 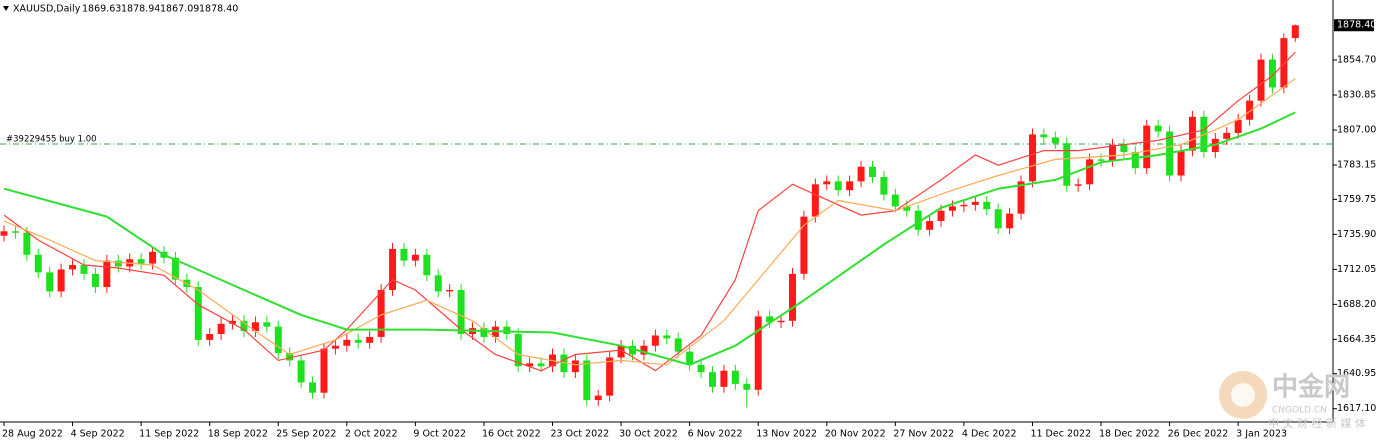 I want to click on header-close: 1878.40, so click(x=218, y=9).